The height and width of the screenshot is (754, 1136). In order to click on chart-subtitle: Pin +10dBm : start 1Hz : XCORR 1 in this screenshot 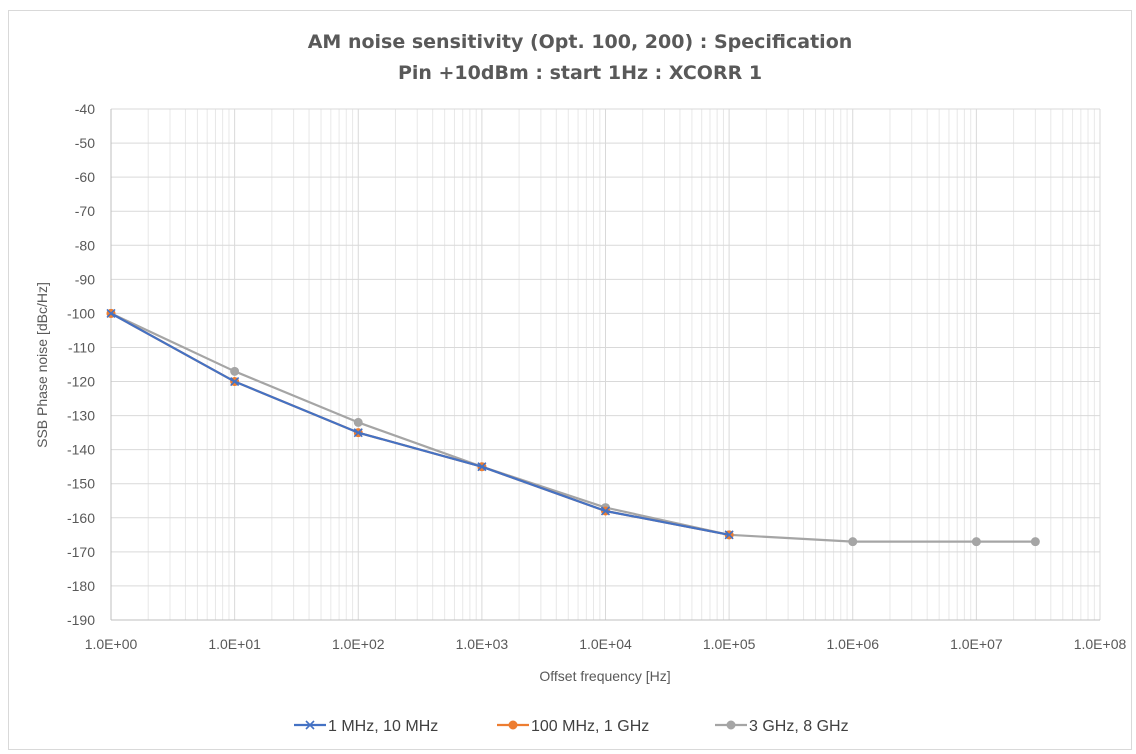, I will do `click(580, 73)`.